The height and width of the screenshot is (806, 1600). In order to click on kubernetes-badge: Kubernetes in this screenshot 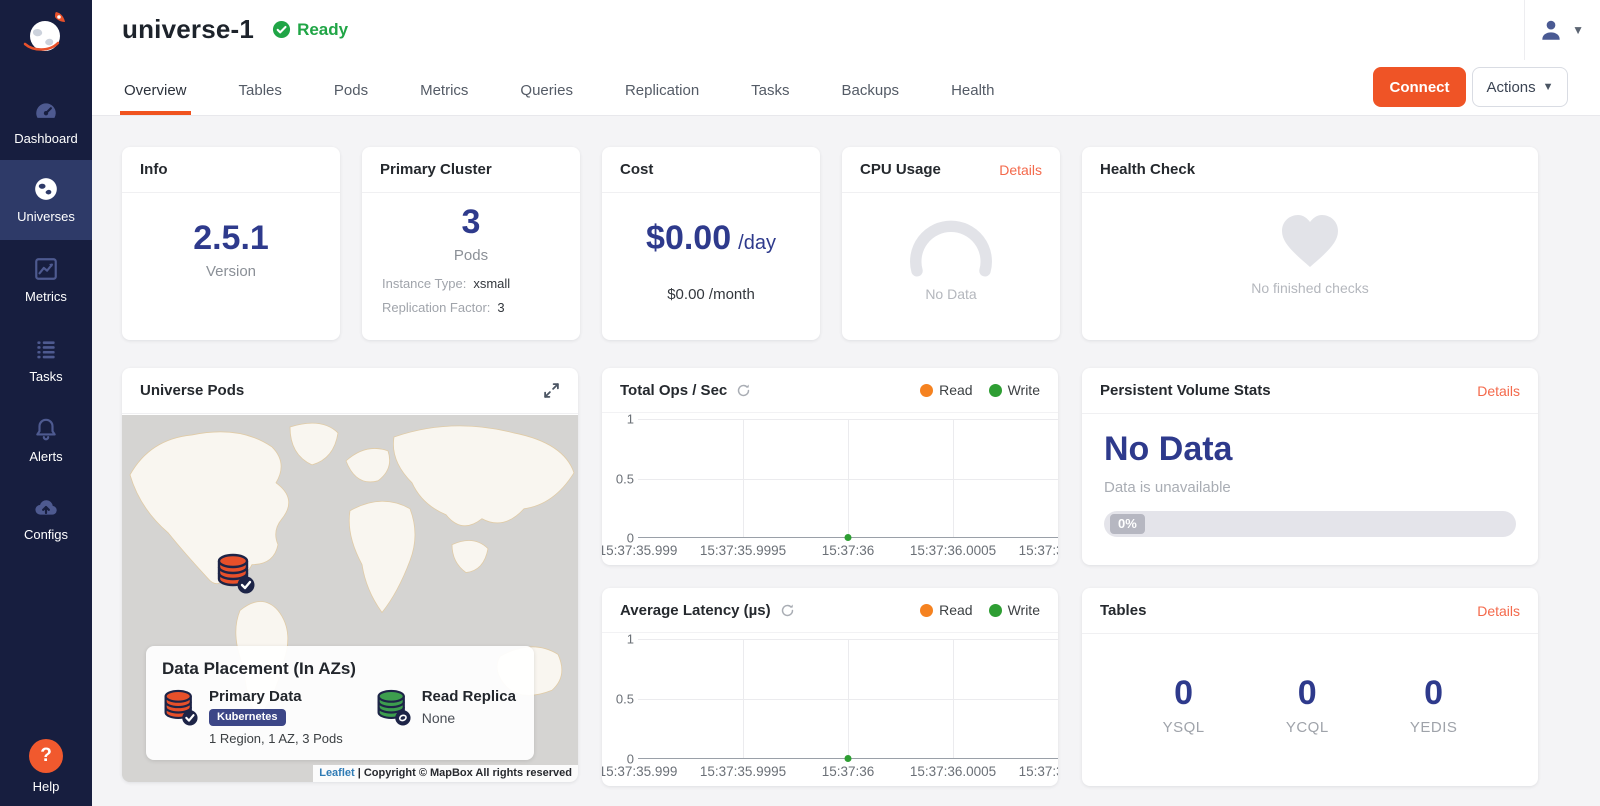, I will do `click(247, 717)`.